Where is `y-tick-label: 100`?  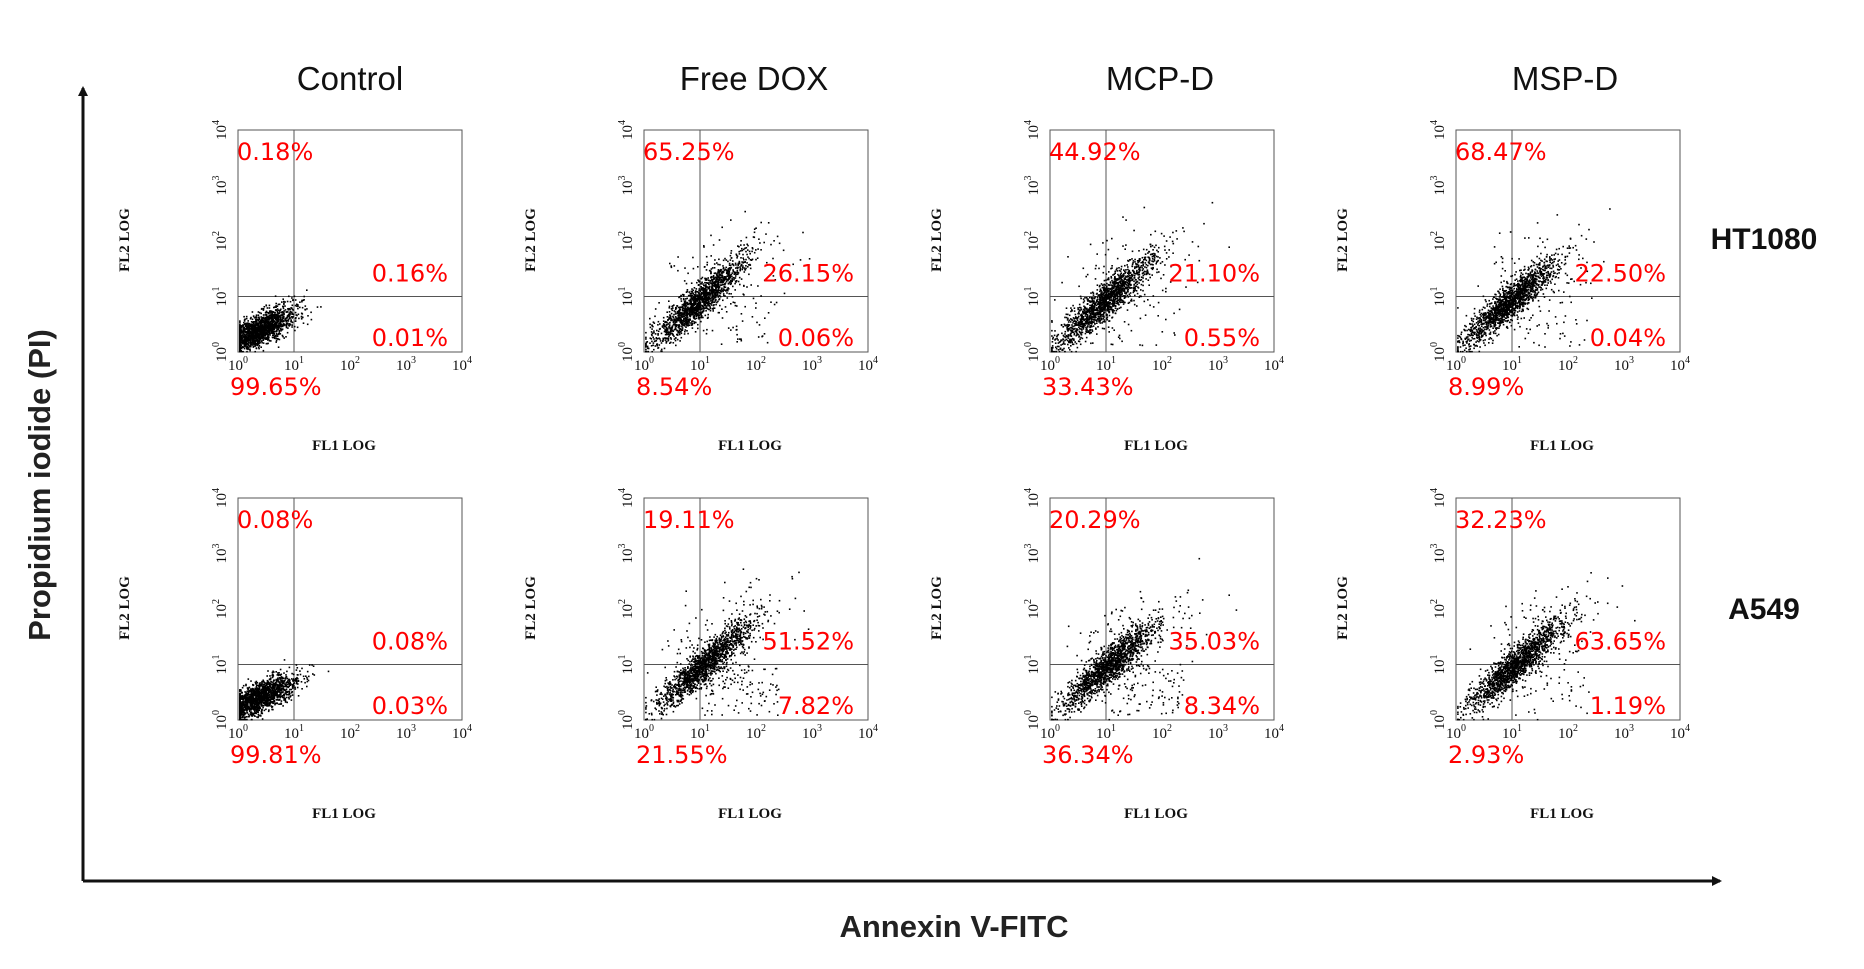
y-tick-label: 100 is located at coordinates (220, 352).